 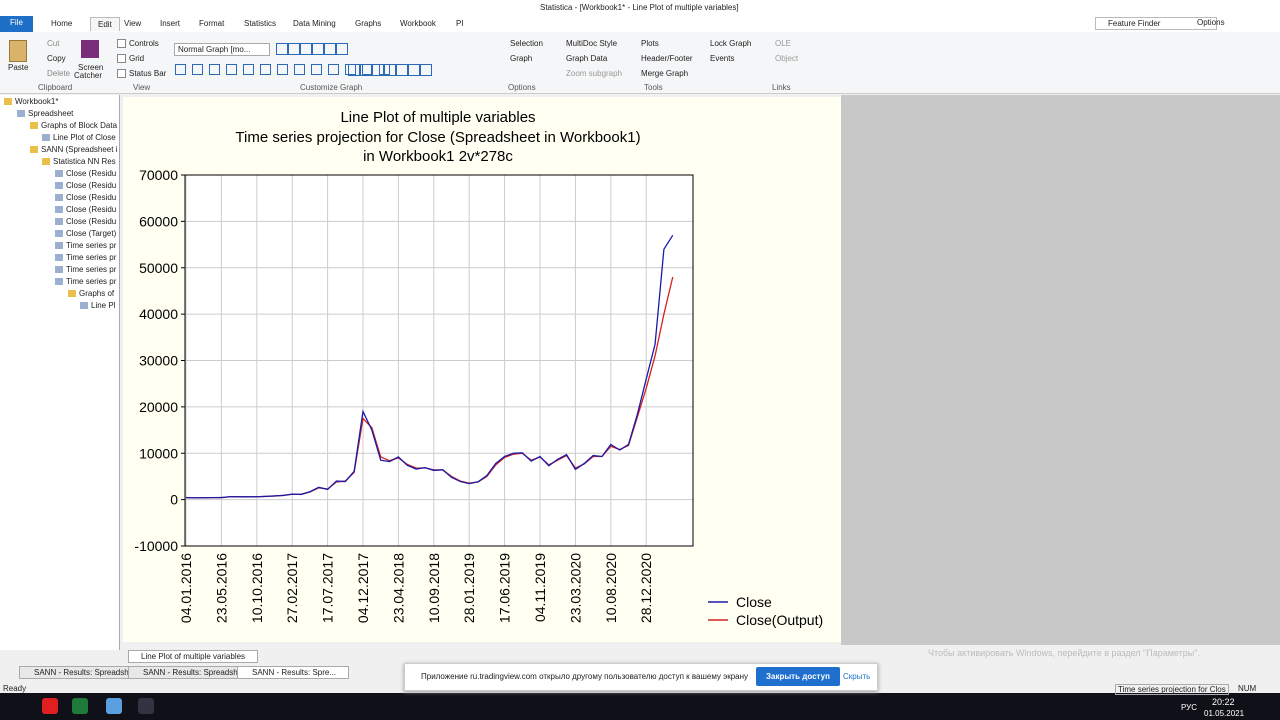 What do you see at coordinates (731, 43) in the screenshot?
I see `tool-item: Lock Graph` at bounding box center [731, 43].